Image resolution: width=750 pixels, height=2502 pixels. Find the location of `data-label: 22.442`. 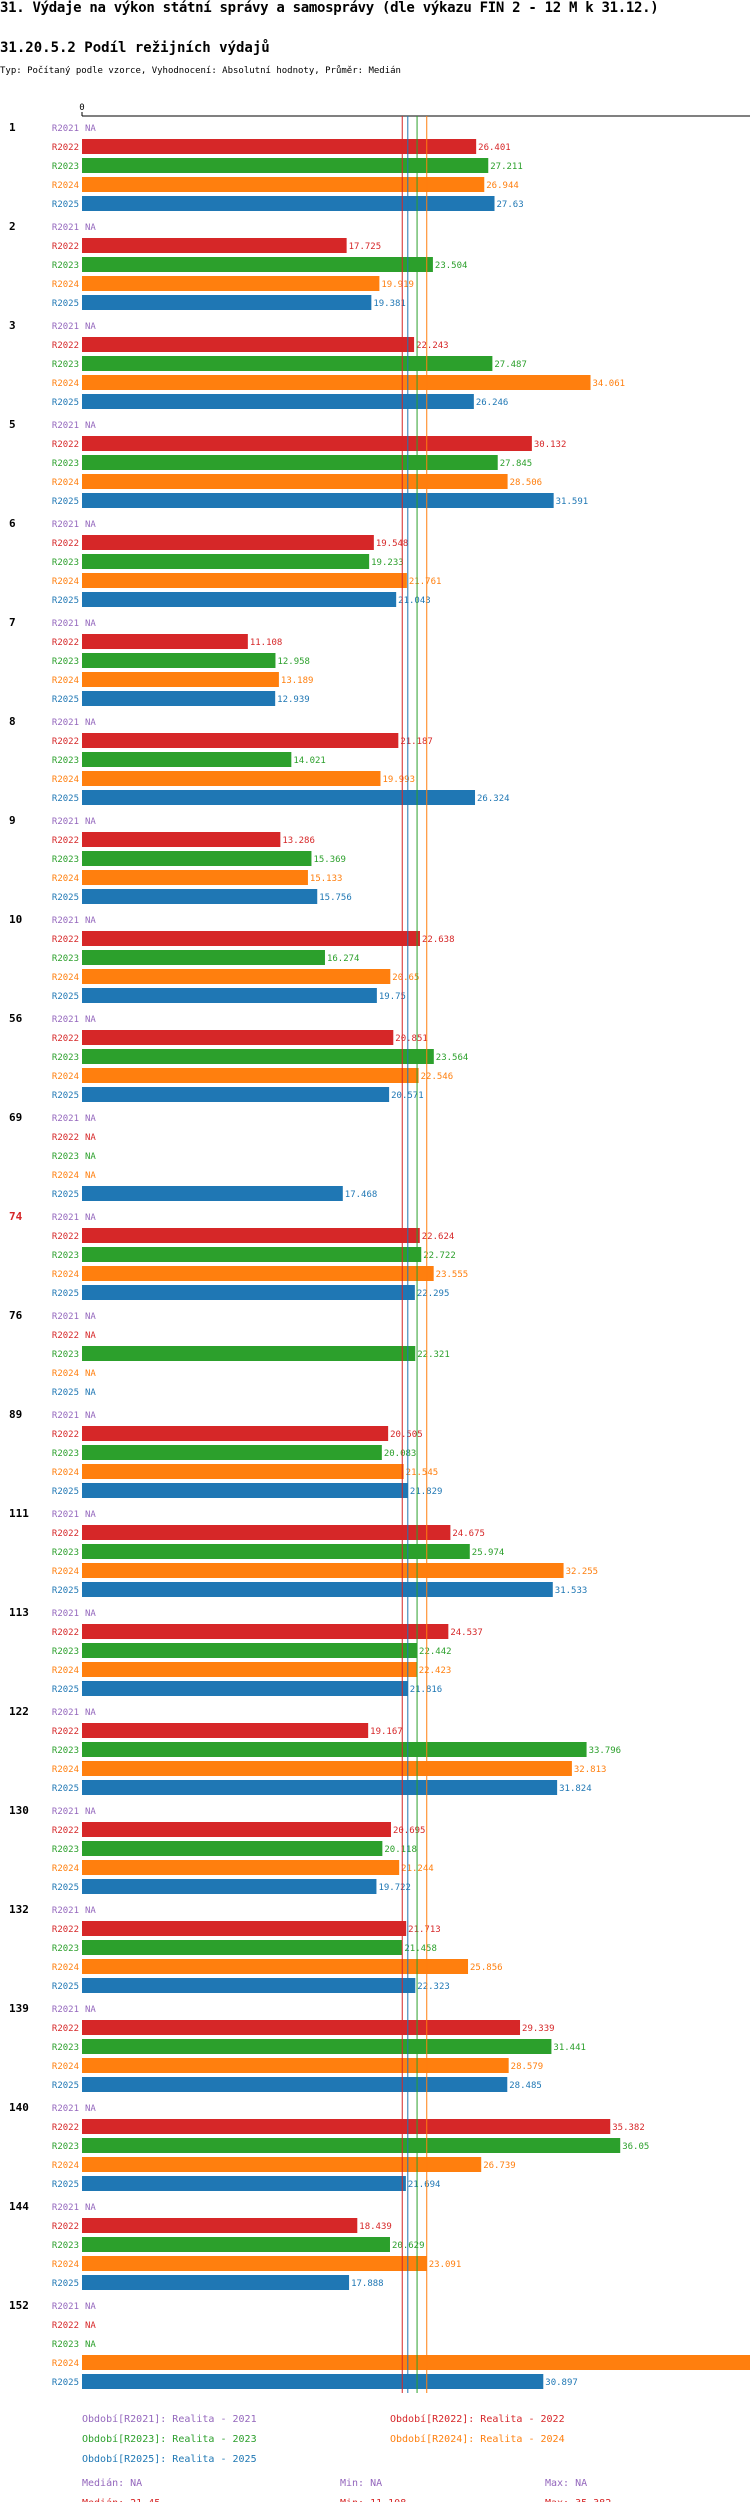

data-label: 22.442 is located at coordinates (435, 1652).